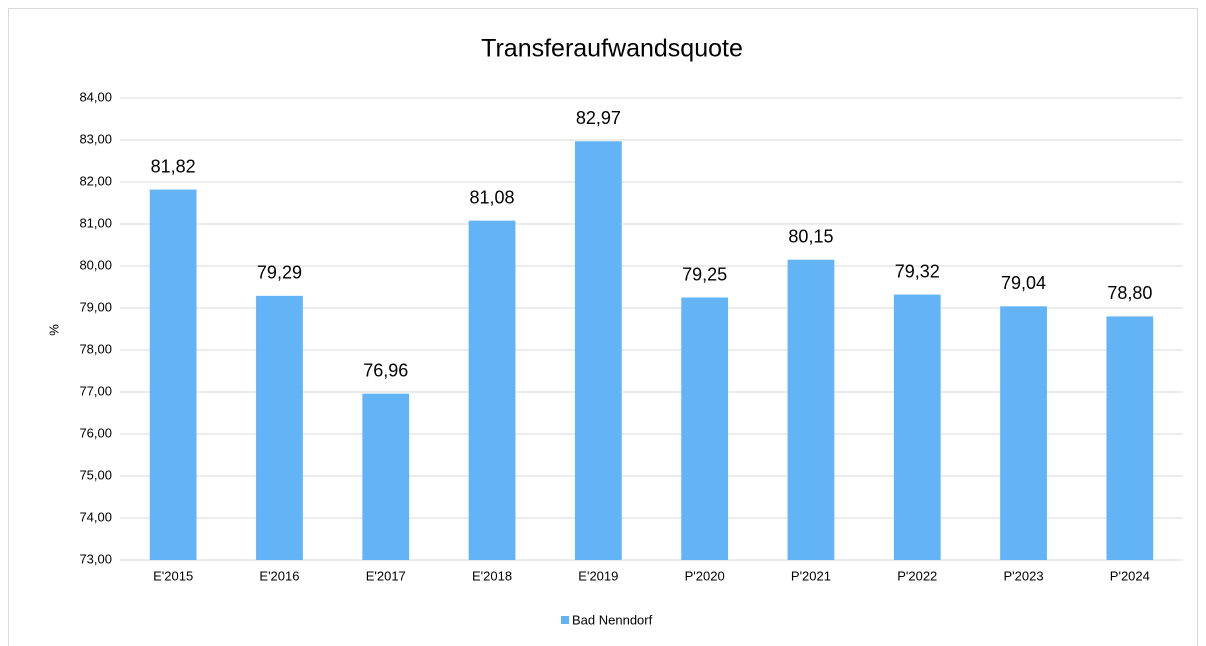 This screenshot has width=1206, height=646. What do you see at coordinates (705, 575) in the screenshot?
I see `x-tick-label: P'2020` at bounding box center [705, 575].